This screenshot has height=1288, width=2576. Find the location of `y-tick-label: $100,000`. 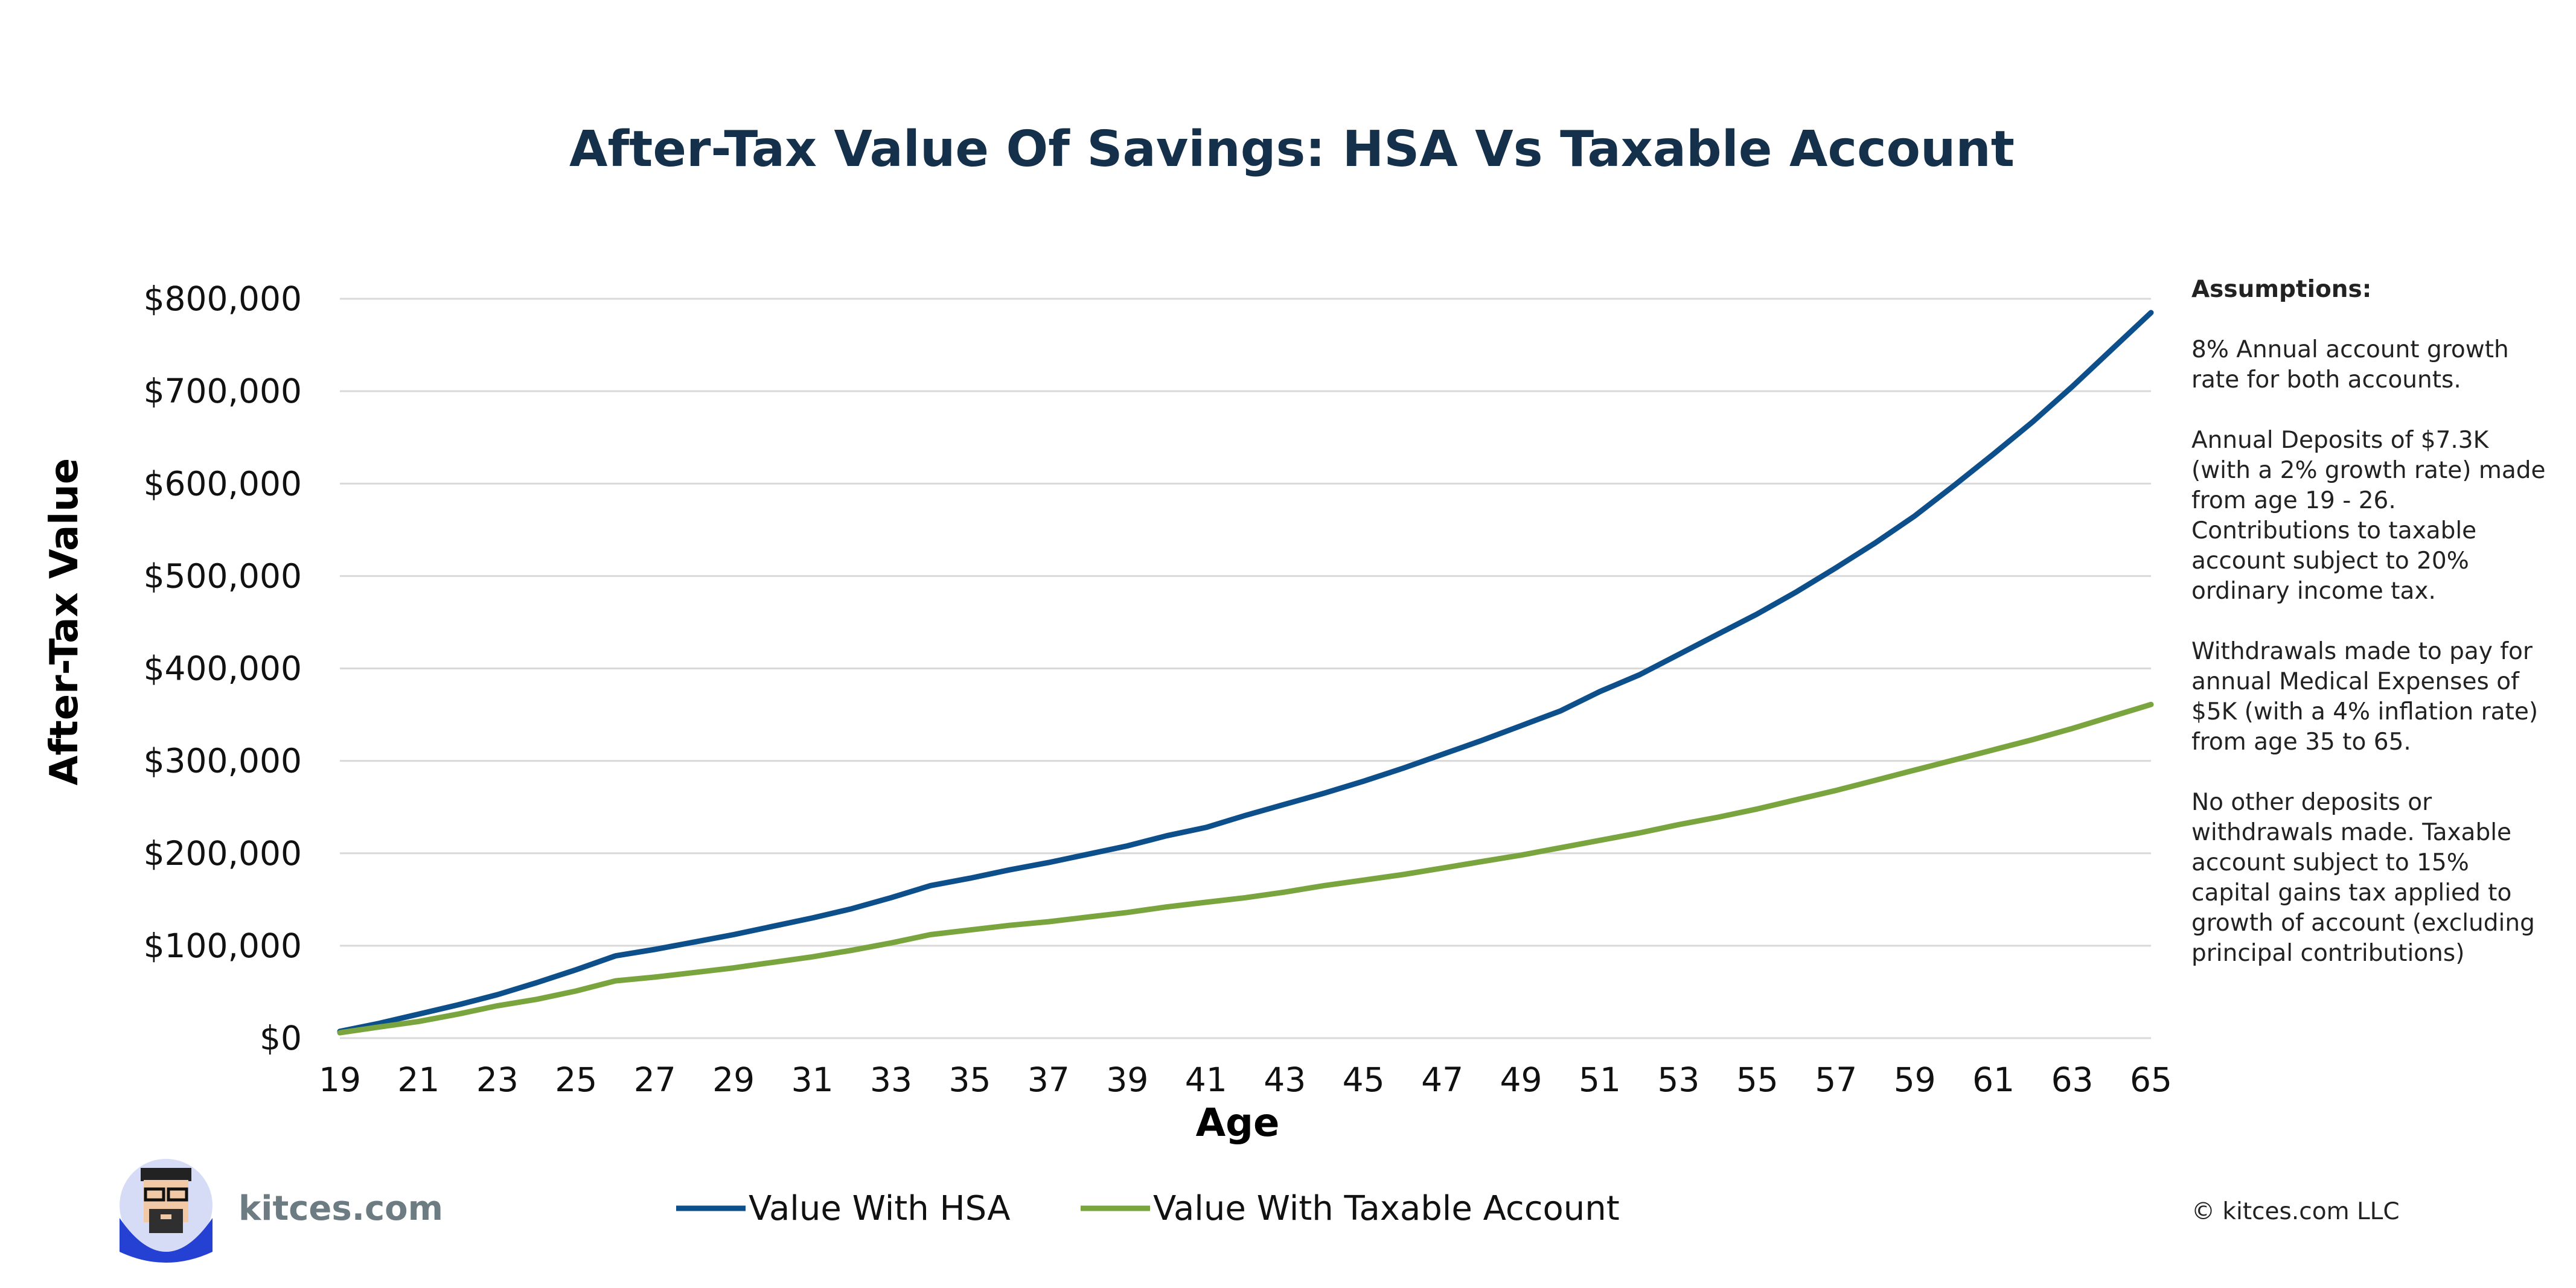

y-tick-label: $100,000 is located at coordinates (223, 945).